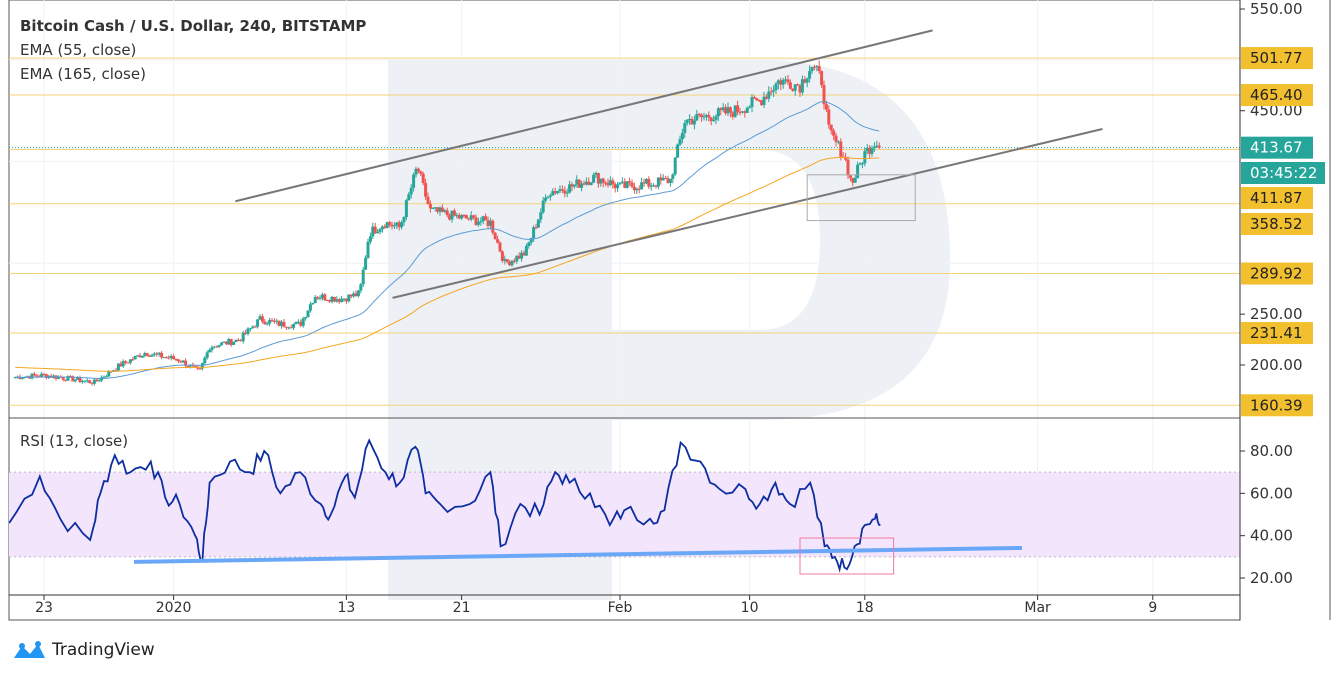 This screenshot has width=1338, height=675. Describe the element at coordinates (444, 505) in the screenshot. I see `rsi-line` at that location.